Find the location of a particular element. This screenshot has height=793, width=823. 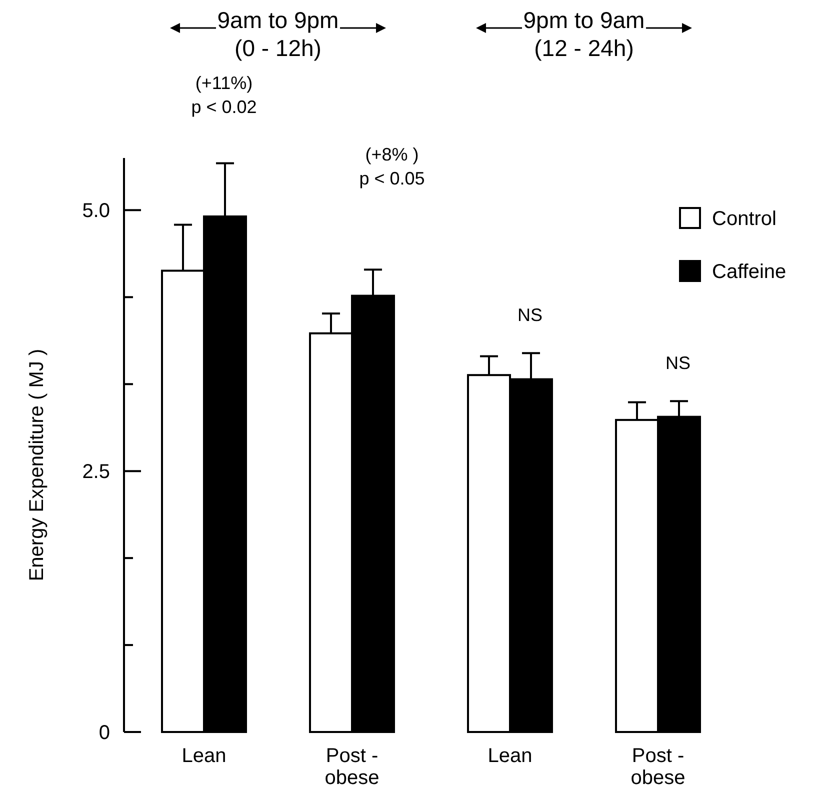

text: 9pm to 9am (12 - 24h) is located at coordinates (584, 34).